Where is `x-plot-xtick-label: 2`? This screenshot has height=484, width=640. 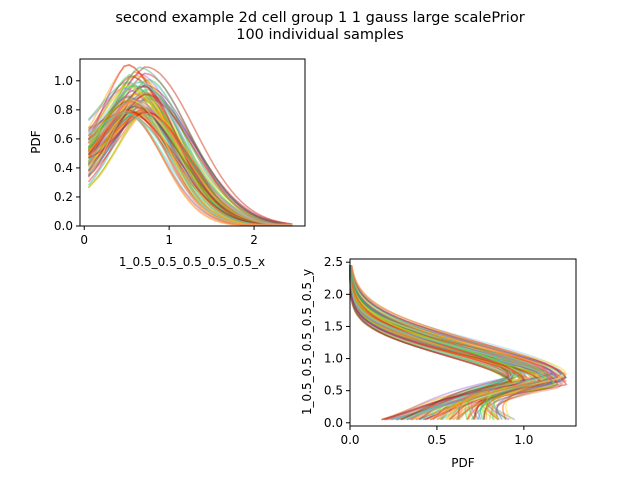
x-plot-xtick-label: 2 is located at coordinates (254, 240).